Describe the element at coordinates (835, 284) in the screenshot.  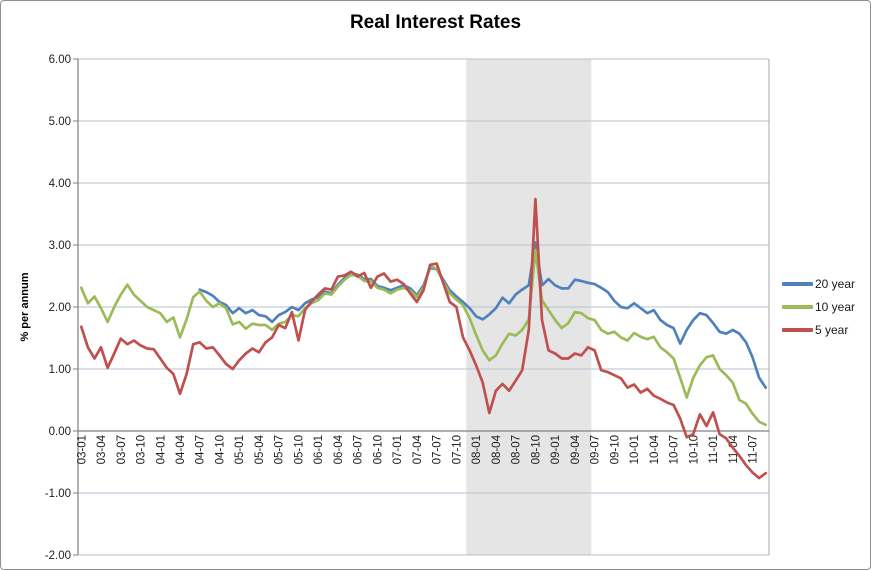
I see `legend-label-20-year: 20 year` at that location.